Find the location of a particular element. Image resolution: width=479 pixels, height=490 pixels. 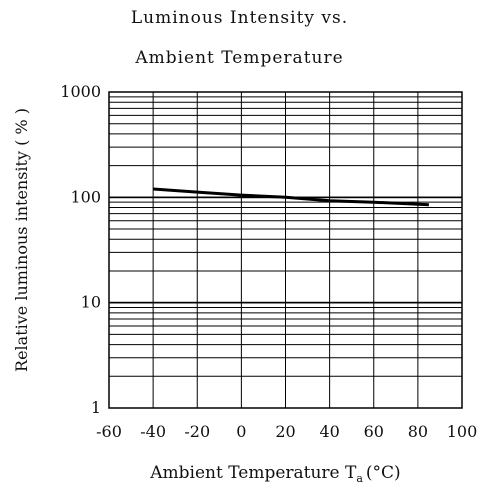

series-line is located at coordinates (290, 197).